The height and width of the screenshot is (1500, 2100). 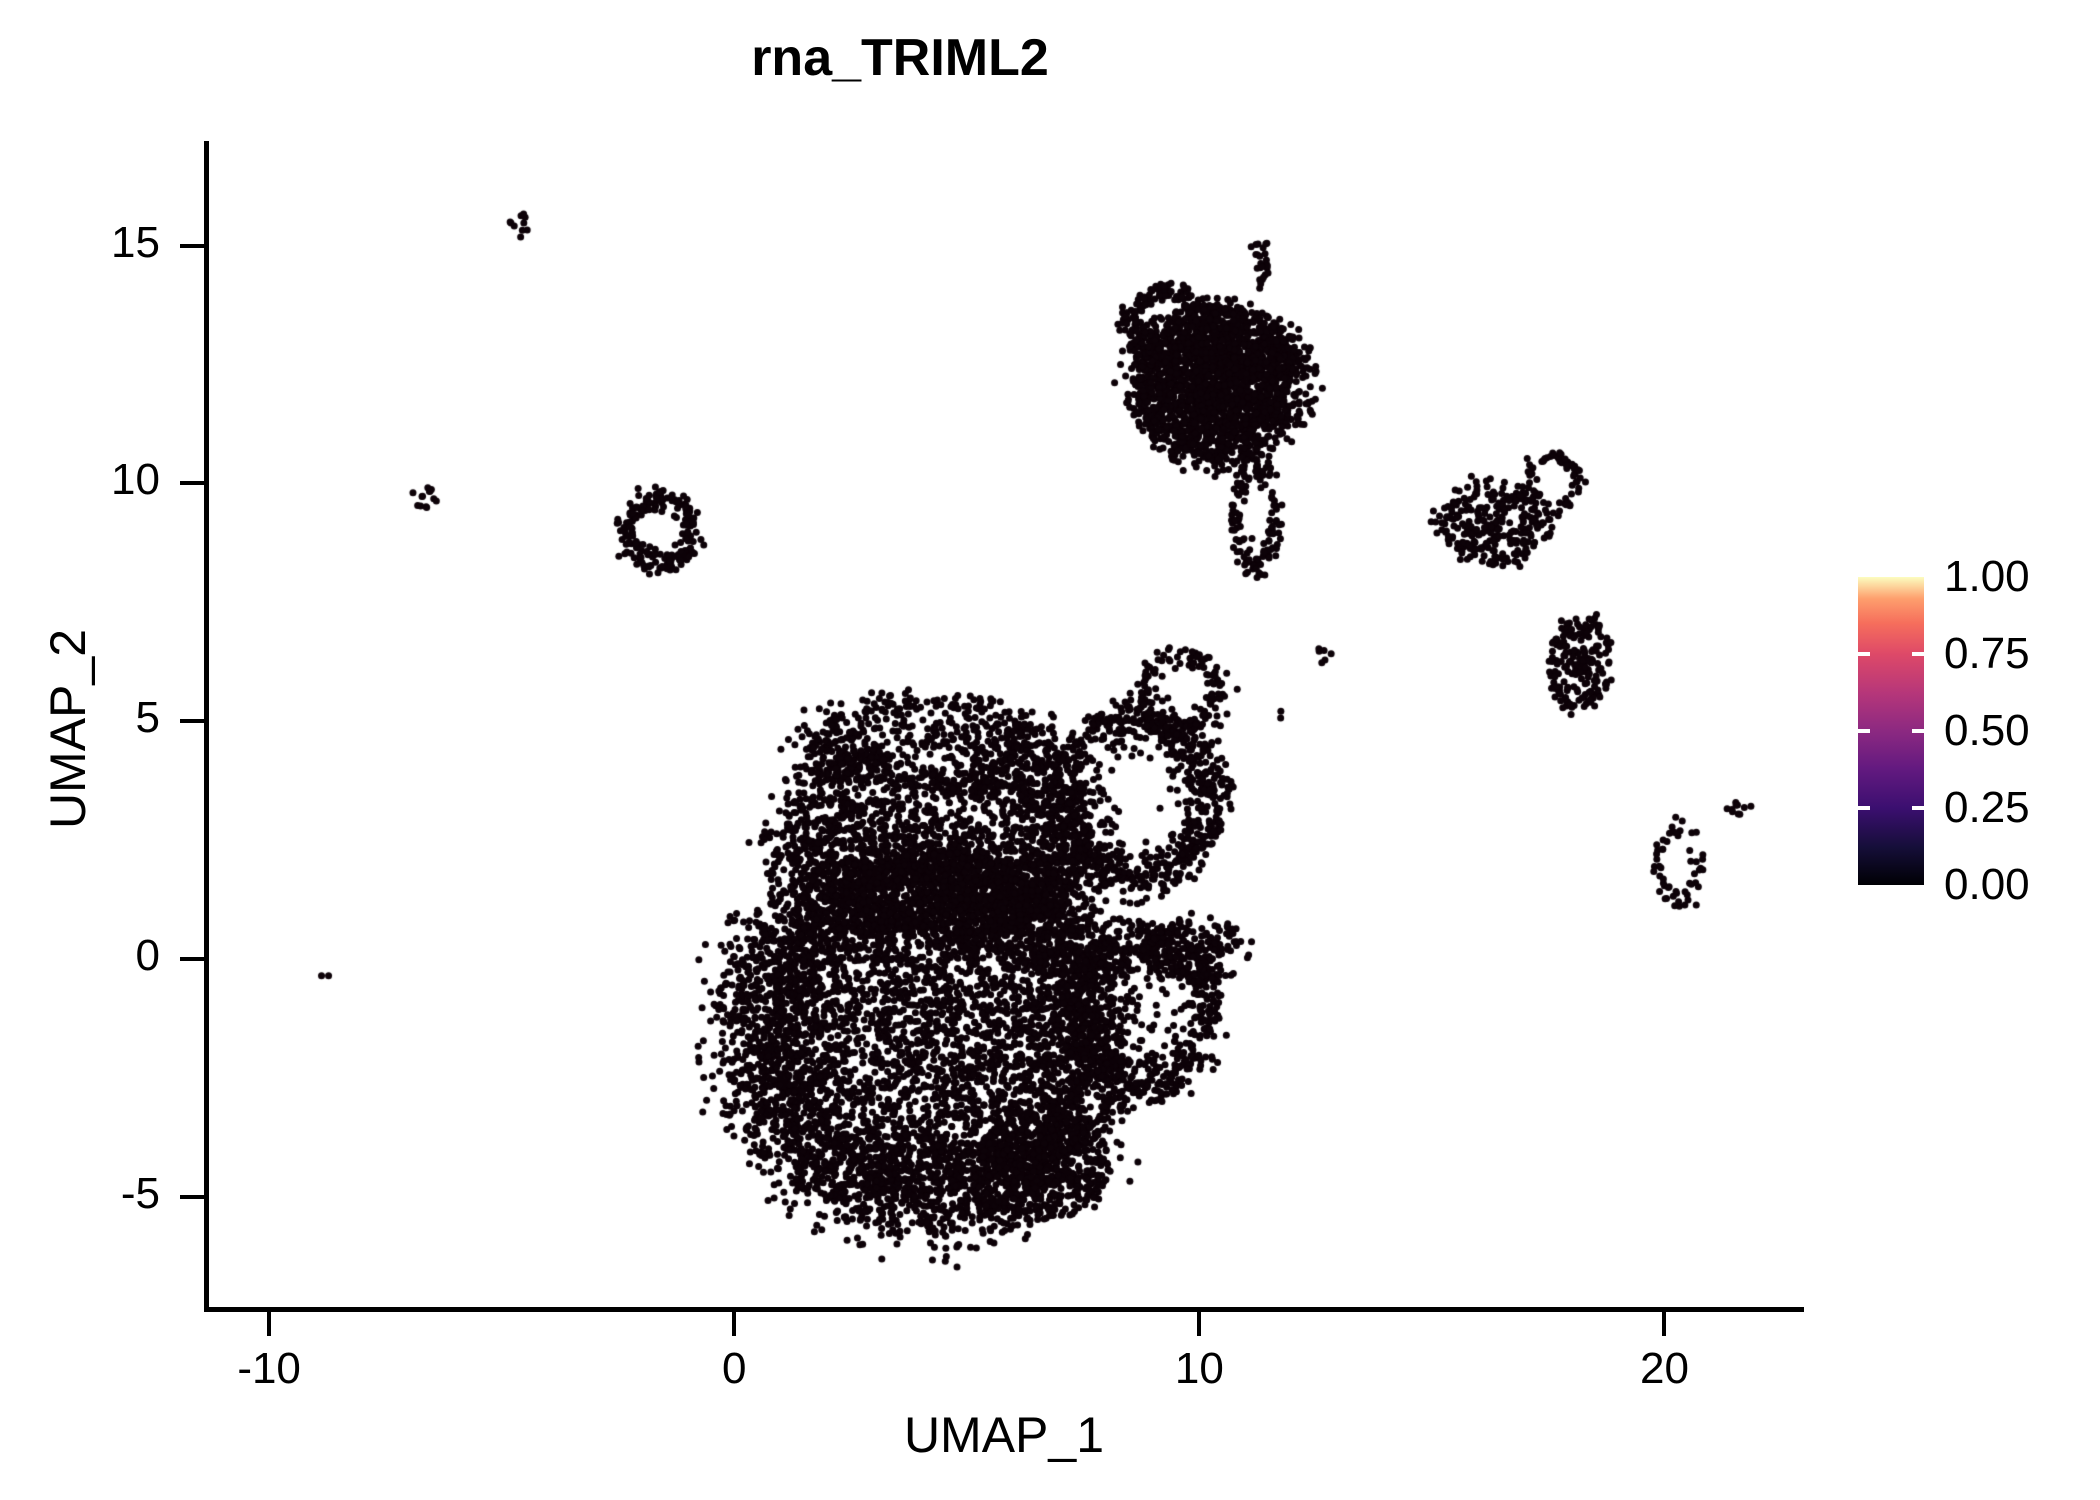 I want to click on x-tick-label: 20, so click(x=1664, y=1368).